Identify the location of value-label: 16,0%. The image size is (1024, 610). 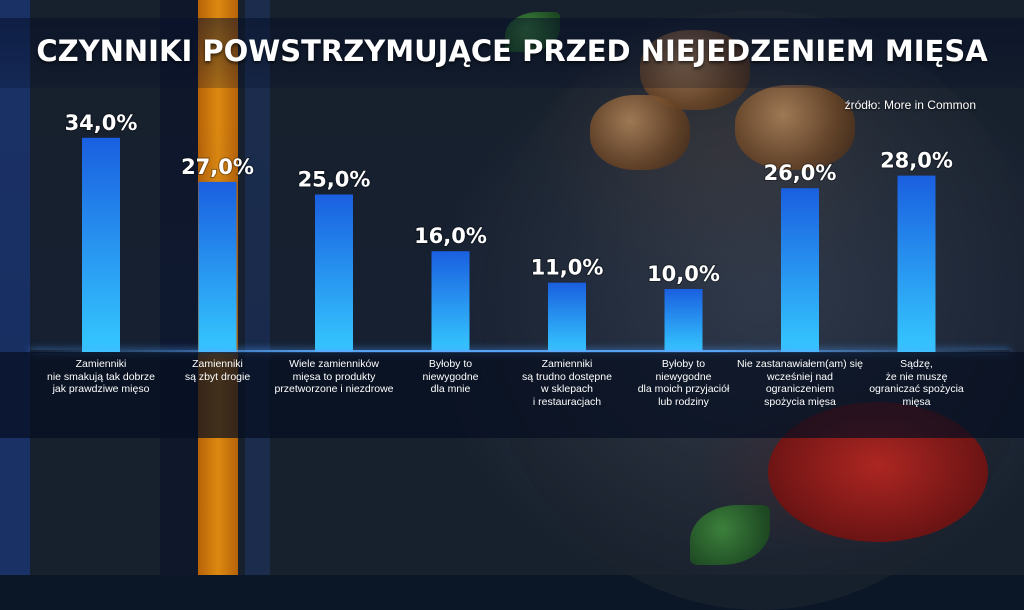
(450, 236).